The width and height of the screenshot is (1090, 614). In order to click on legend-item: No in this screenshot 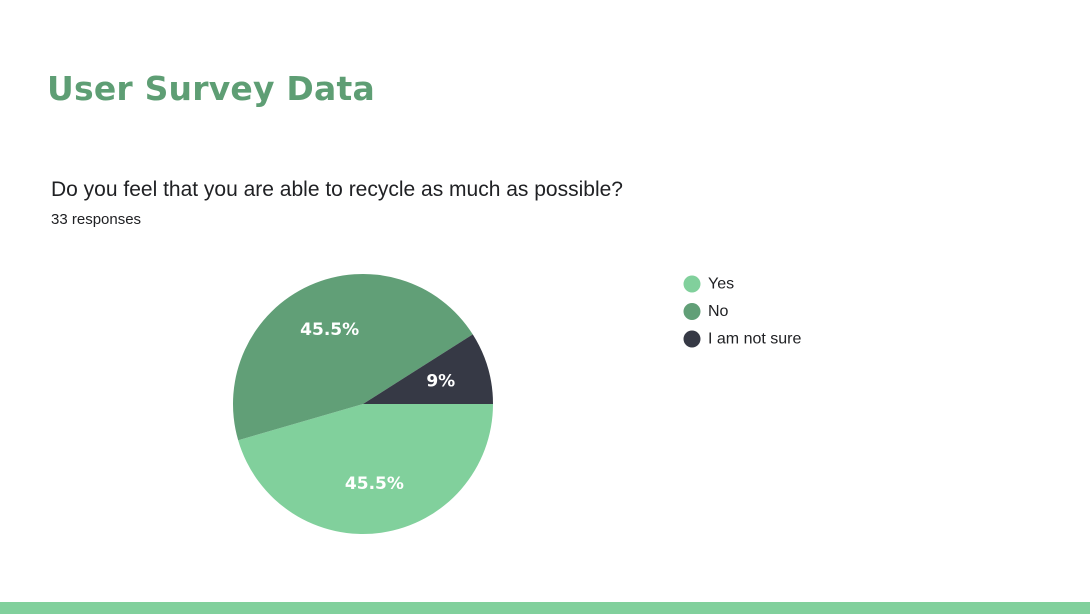, I will do `click(706, 311)`.